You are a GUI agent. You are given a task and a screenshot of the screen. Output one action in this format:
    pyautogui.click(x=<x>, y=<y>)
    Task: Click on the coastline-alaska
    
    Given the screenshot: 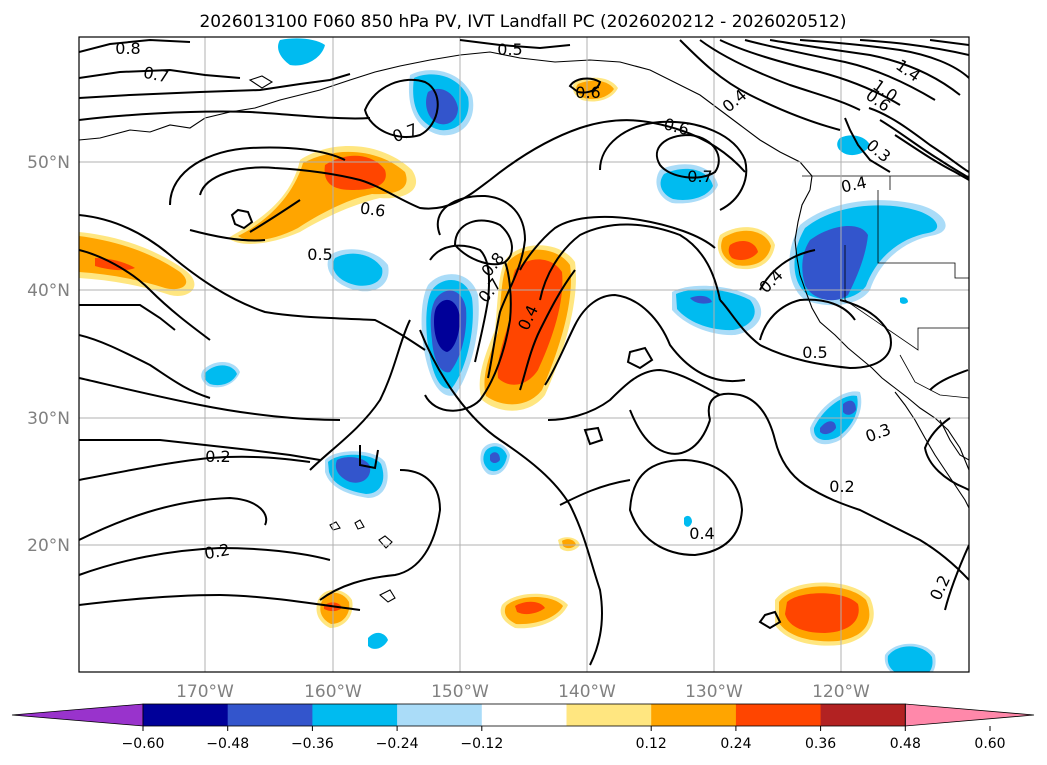 What is the action you would take?
    pyautogui.click(x=446, y=121)
    